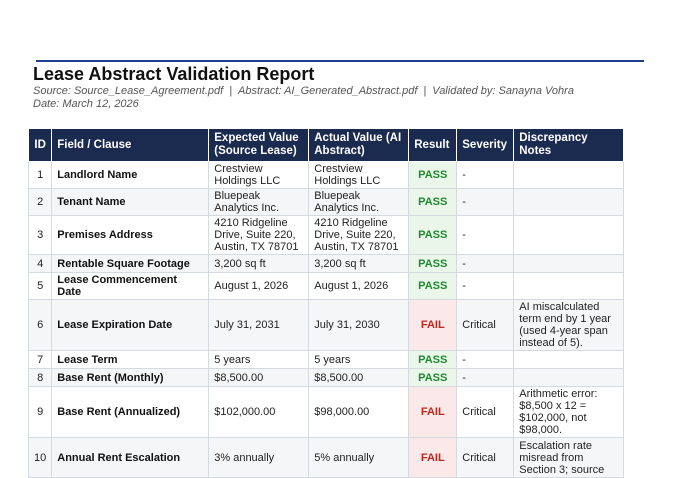  What do you see at coordinates (259, 175) in the screenshot?
I see `cell-expected: Crestview Holdings LLC` at bounding box center [259, 175].